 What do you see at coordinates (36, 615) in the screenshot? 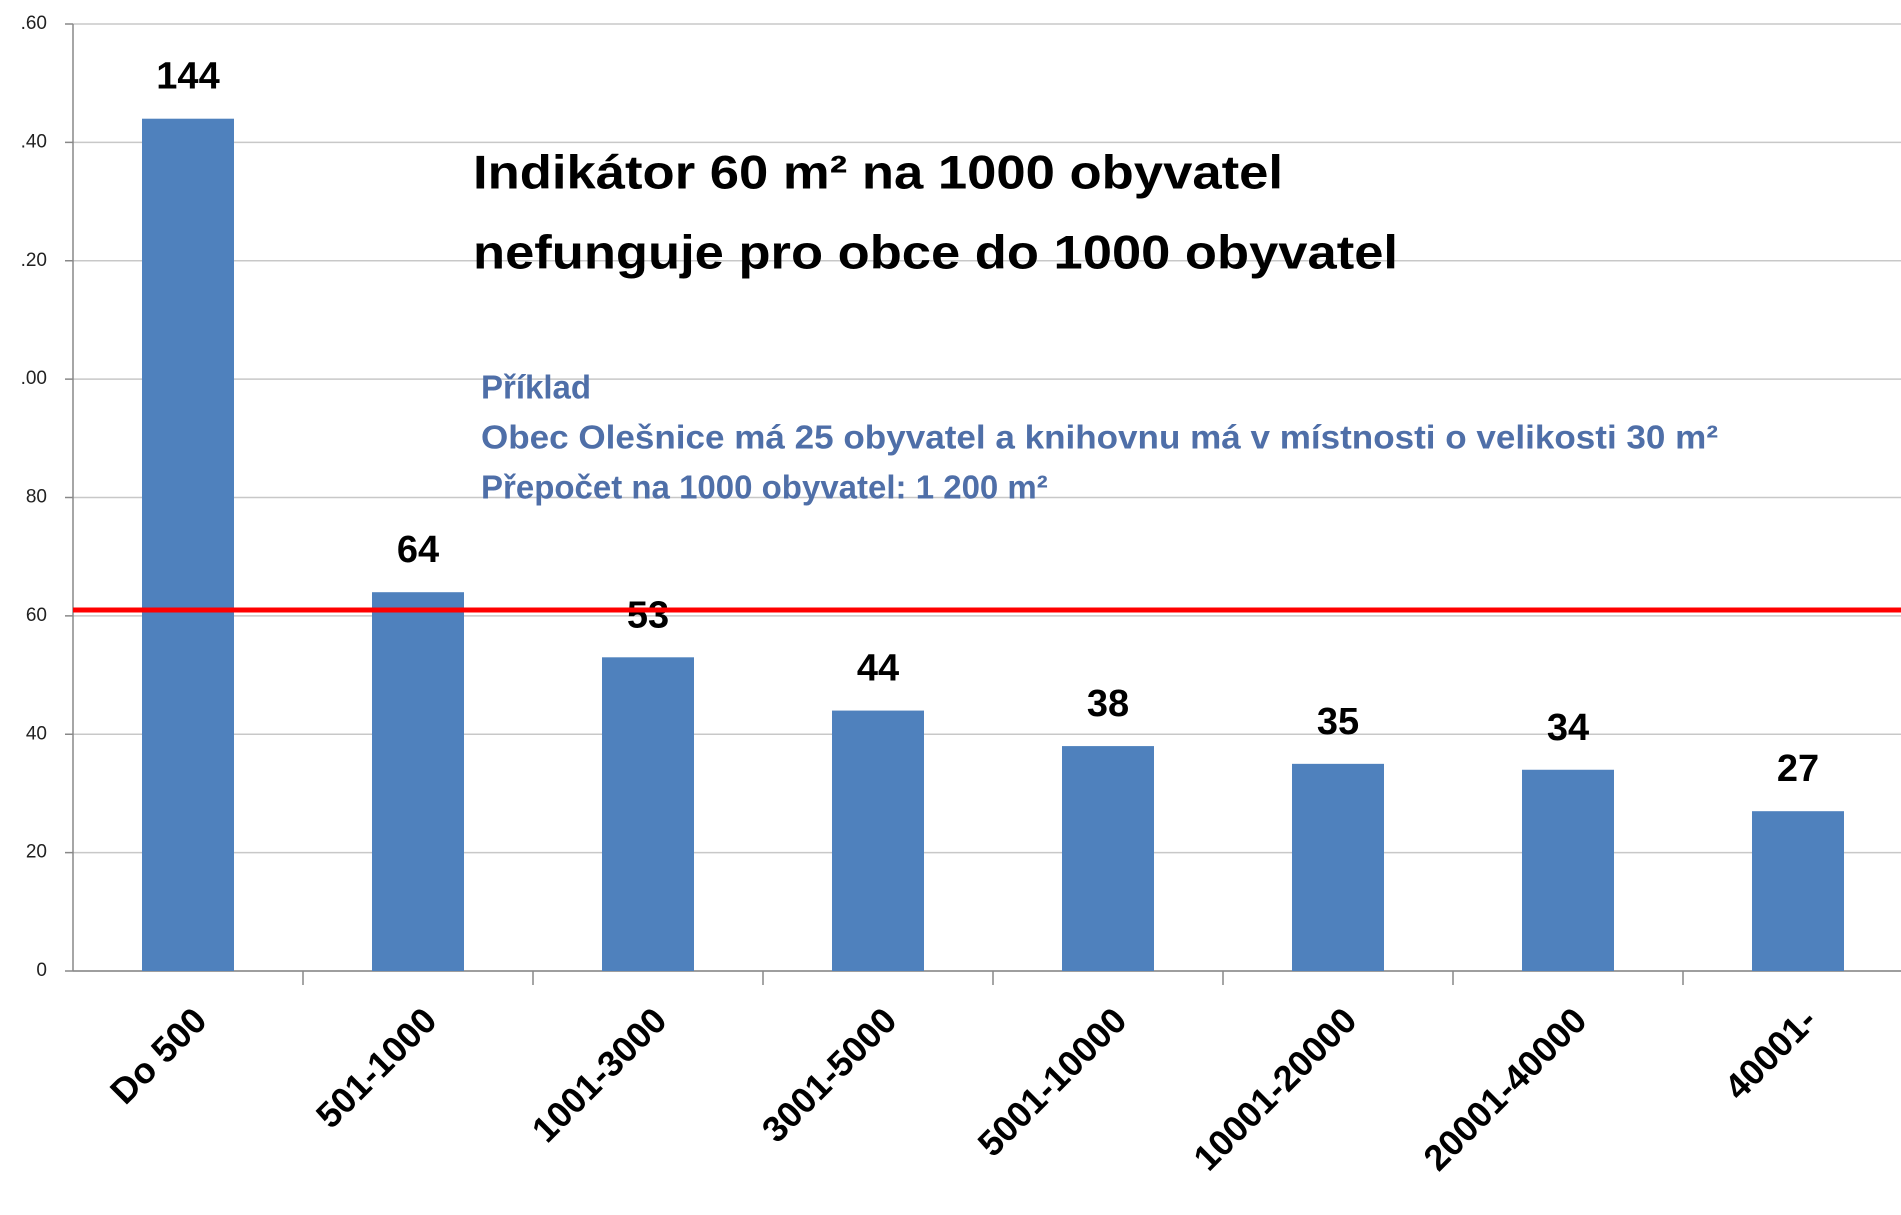
I see `y-tick-label: 60` at bounding box center [36, 615].